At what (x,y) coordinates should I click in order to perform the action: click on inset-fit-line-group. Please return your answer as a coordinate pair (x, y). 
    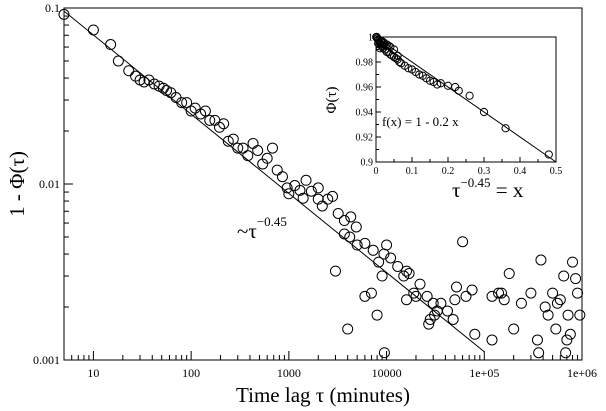
    Looking at the image, I should click on (466, 99).